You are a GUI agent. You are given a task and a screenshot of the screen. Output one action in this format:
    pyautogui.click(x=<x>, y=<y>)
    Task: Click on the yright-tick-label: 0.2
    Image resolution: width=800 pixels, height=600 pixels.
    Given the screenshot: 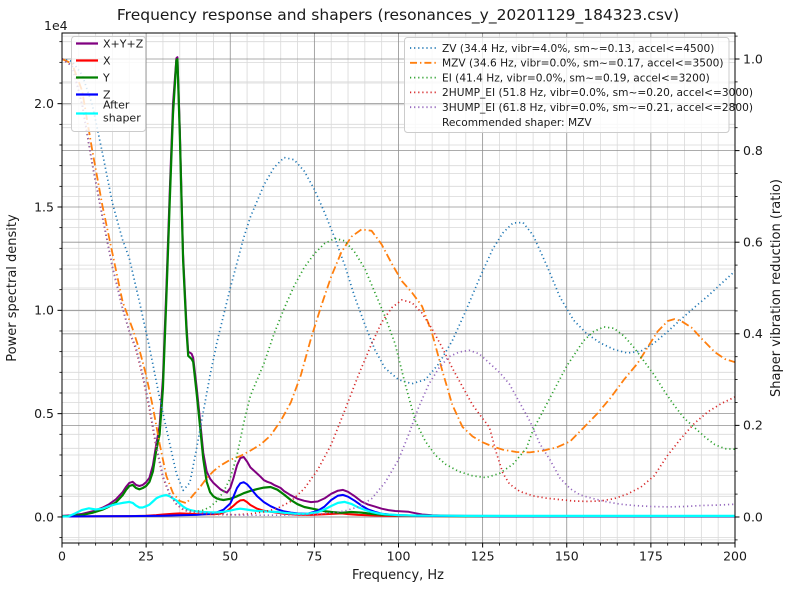 What is the action you would take?
    pyautogui.click(x=753, y=425)
    